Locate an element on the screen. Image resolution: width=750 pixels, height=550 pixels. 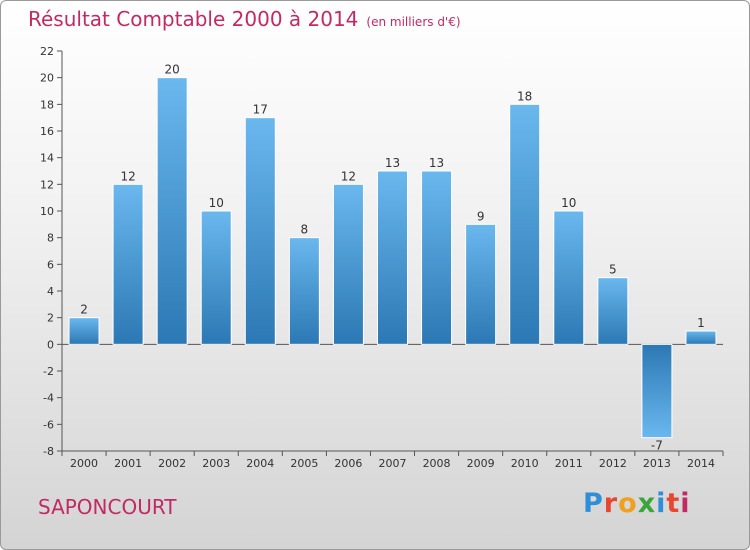
x-tick-label: 2006 is located at coordinates (348, 463).